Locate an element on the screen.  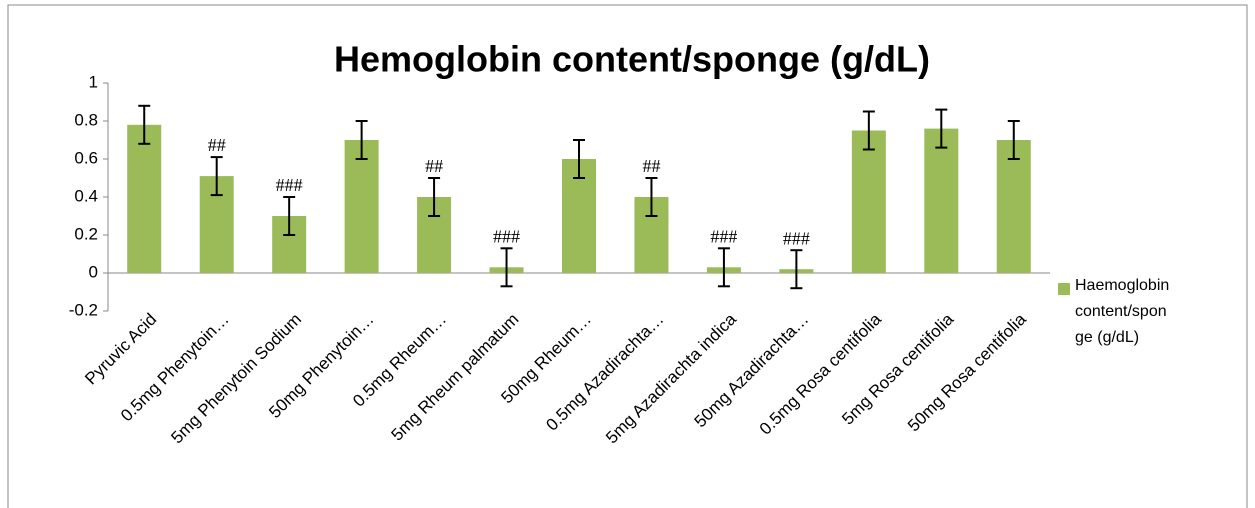
y-tick-label: 0.6 is located at coordinates (86, 157).